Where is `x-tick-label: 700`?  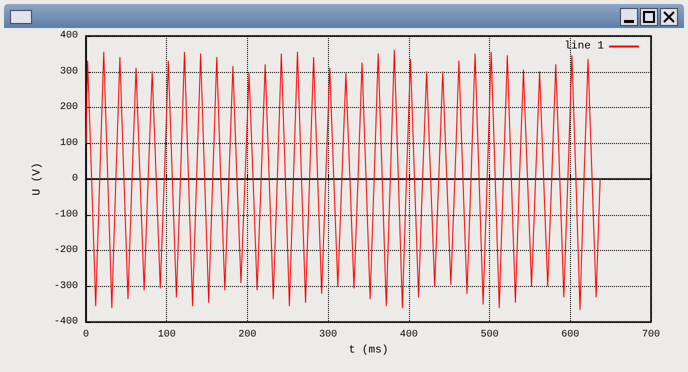
x-tick-label: 700 is located at coordinates (651, 335).